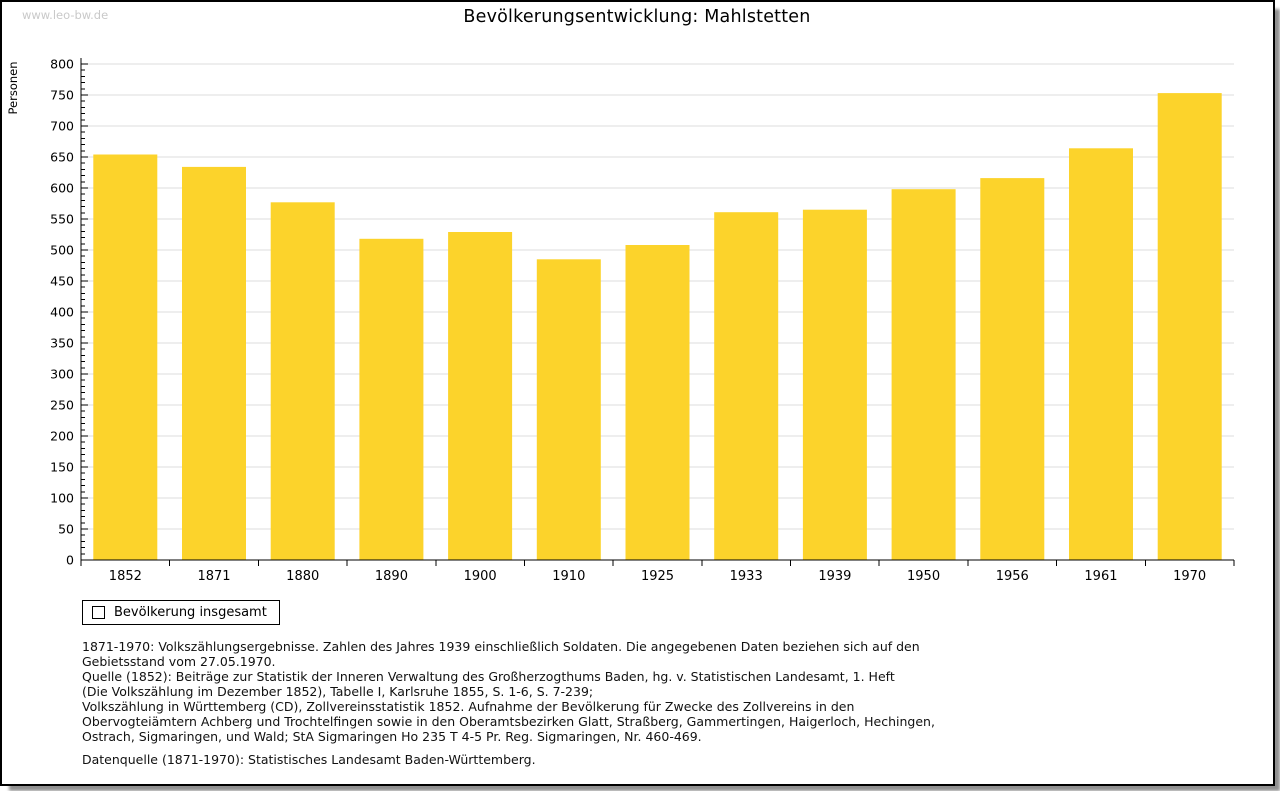  I want to click on y-tick-label: 650, so click(62, 157).